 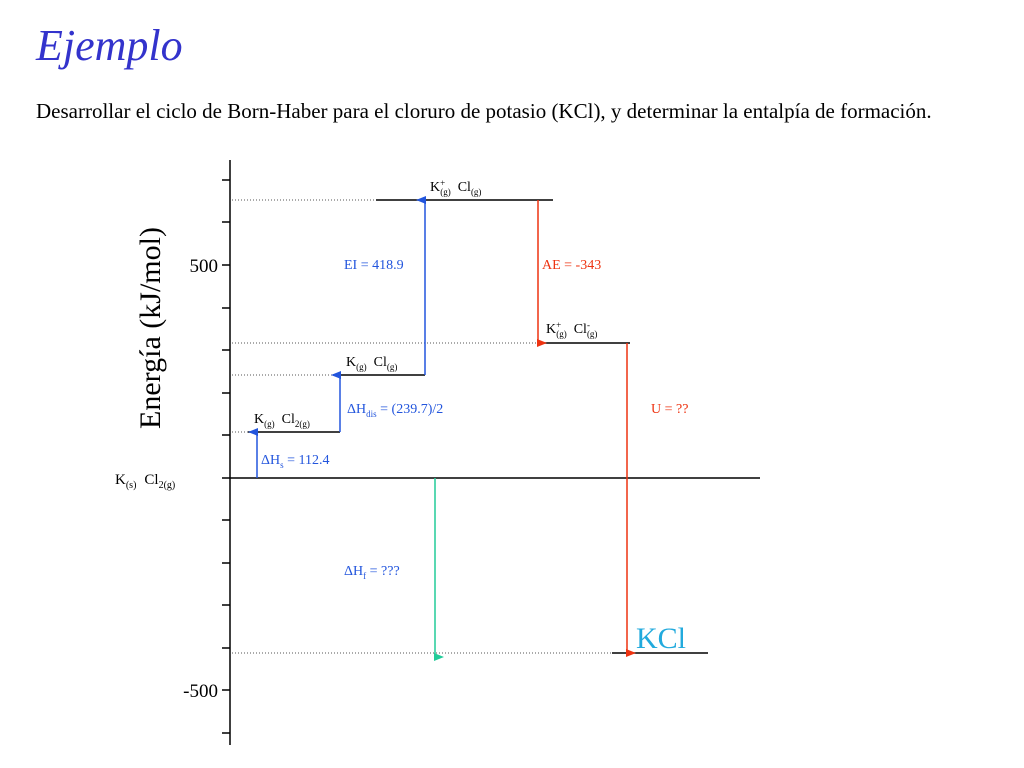 What do you see at coordinates (669, 409) in the screenshot?
I see `label-lattice-energy: U = ??` at bounding box center [669, 409].